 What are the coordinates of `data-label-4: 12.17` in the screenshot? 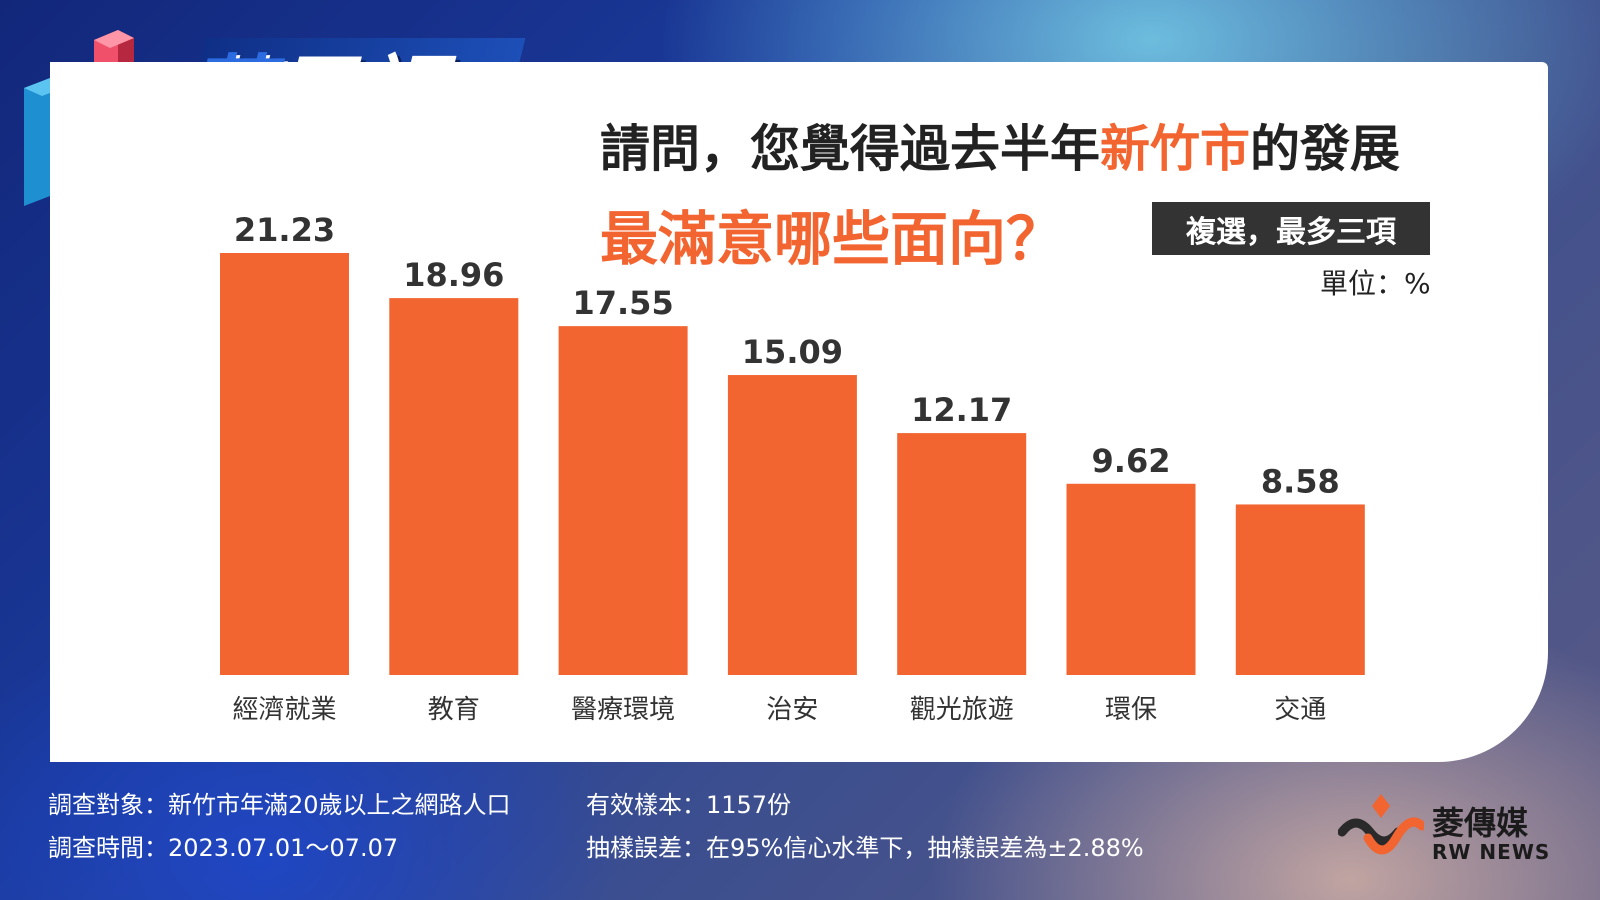 It's located at (961, 410).